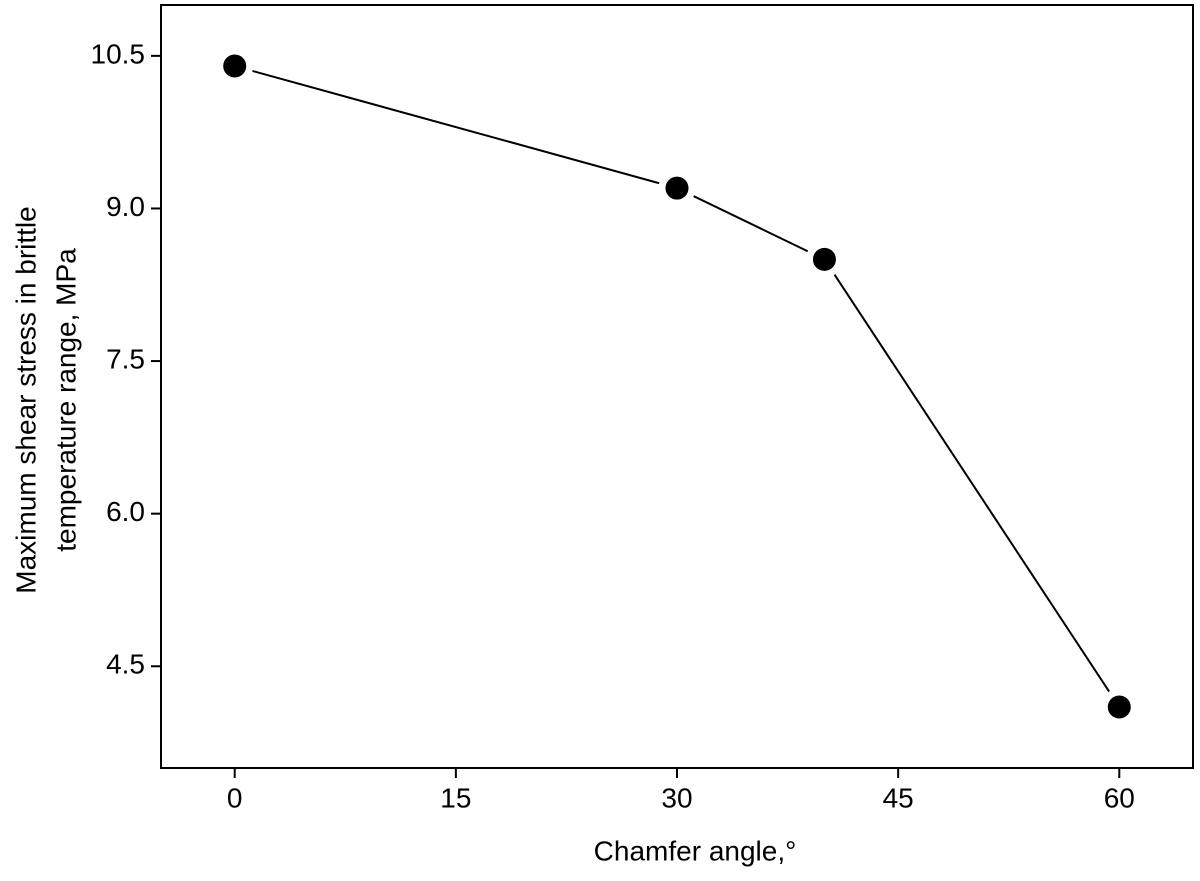 This screenshot has width=1200, height=881. I want to click on y-tick-label: 10.5, so click(118, 53).